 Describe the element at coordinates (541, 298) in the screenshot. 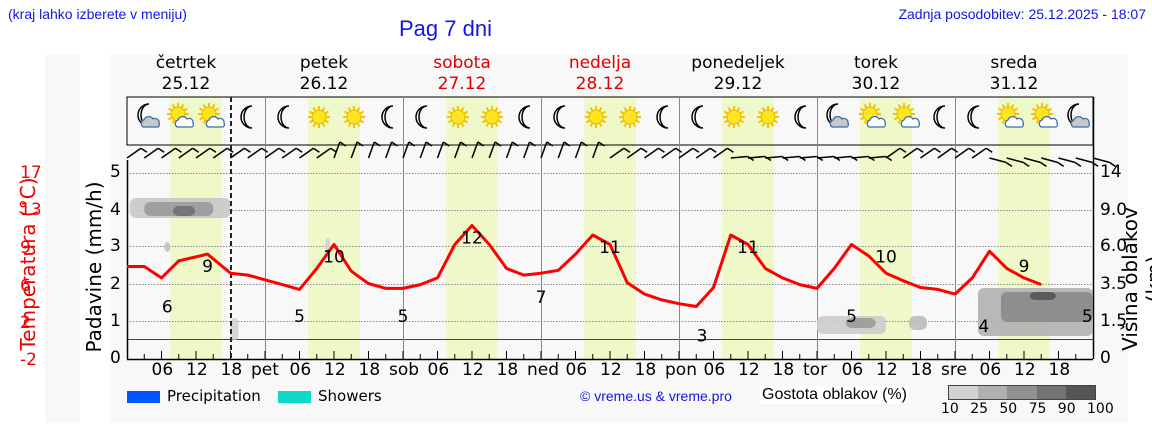

I see `temperature-extreme-label: 7` at that location.